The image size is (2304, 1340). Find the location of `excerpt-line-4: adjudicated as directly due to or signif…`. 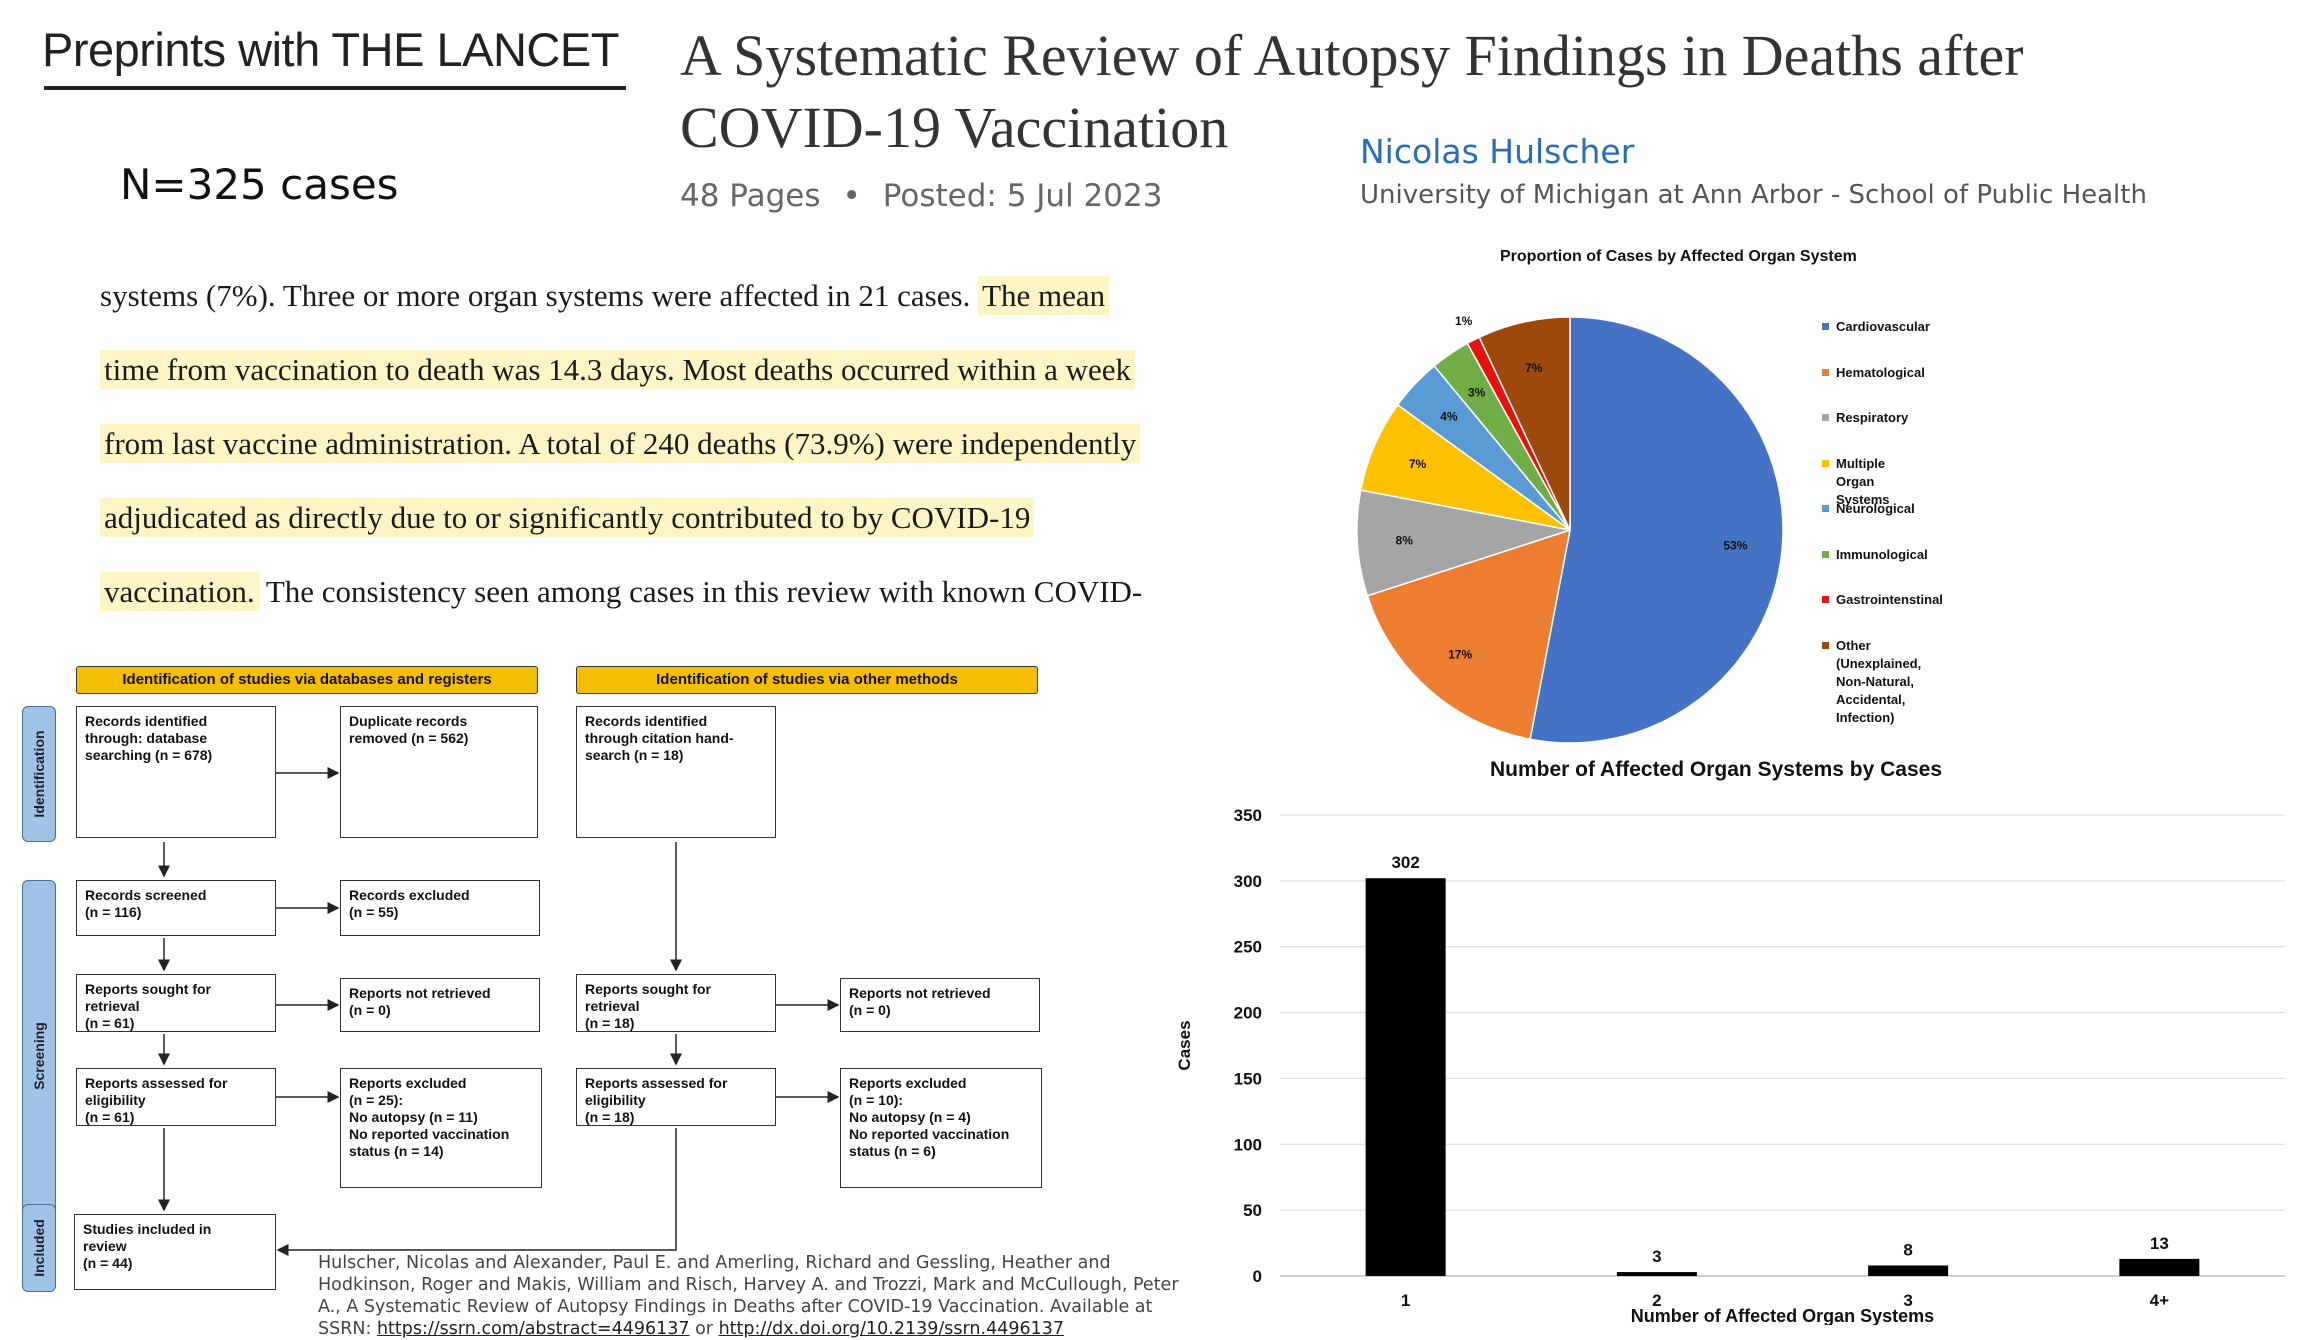

excerpt-line-4: adjudicated as directly due to or signif… is located at coordinates (567, 517).